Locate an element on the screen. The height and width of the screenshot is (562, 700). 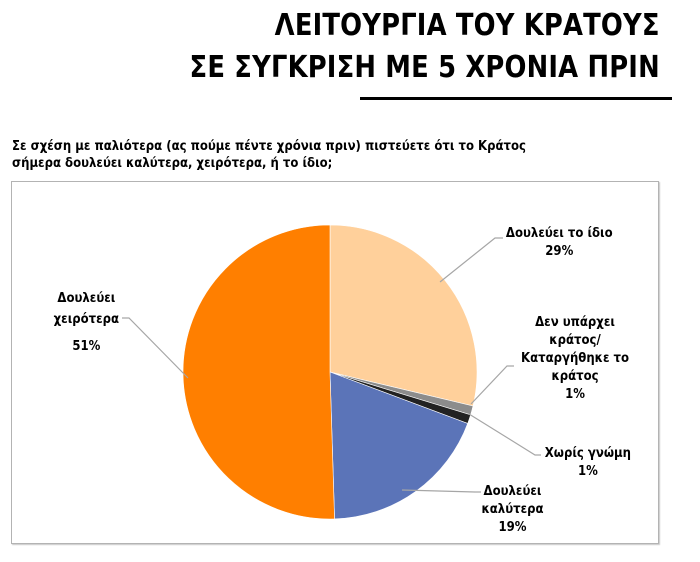
label-better: Δουλεύει καλύτερα 19% is located at coordinates (512, 510).